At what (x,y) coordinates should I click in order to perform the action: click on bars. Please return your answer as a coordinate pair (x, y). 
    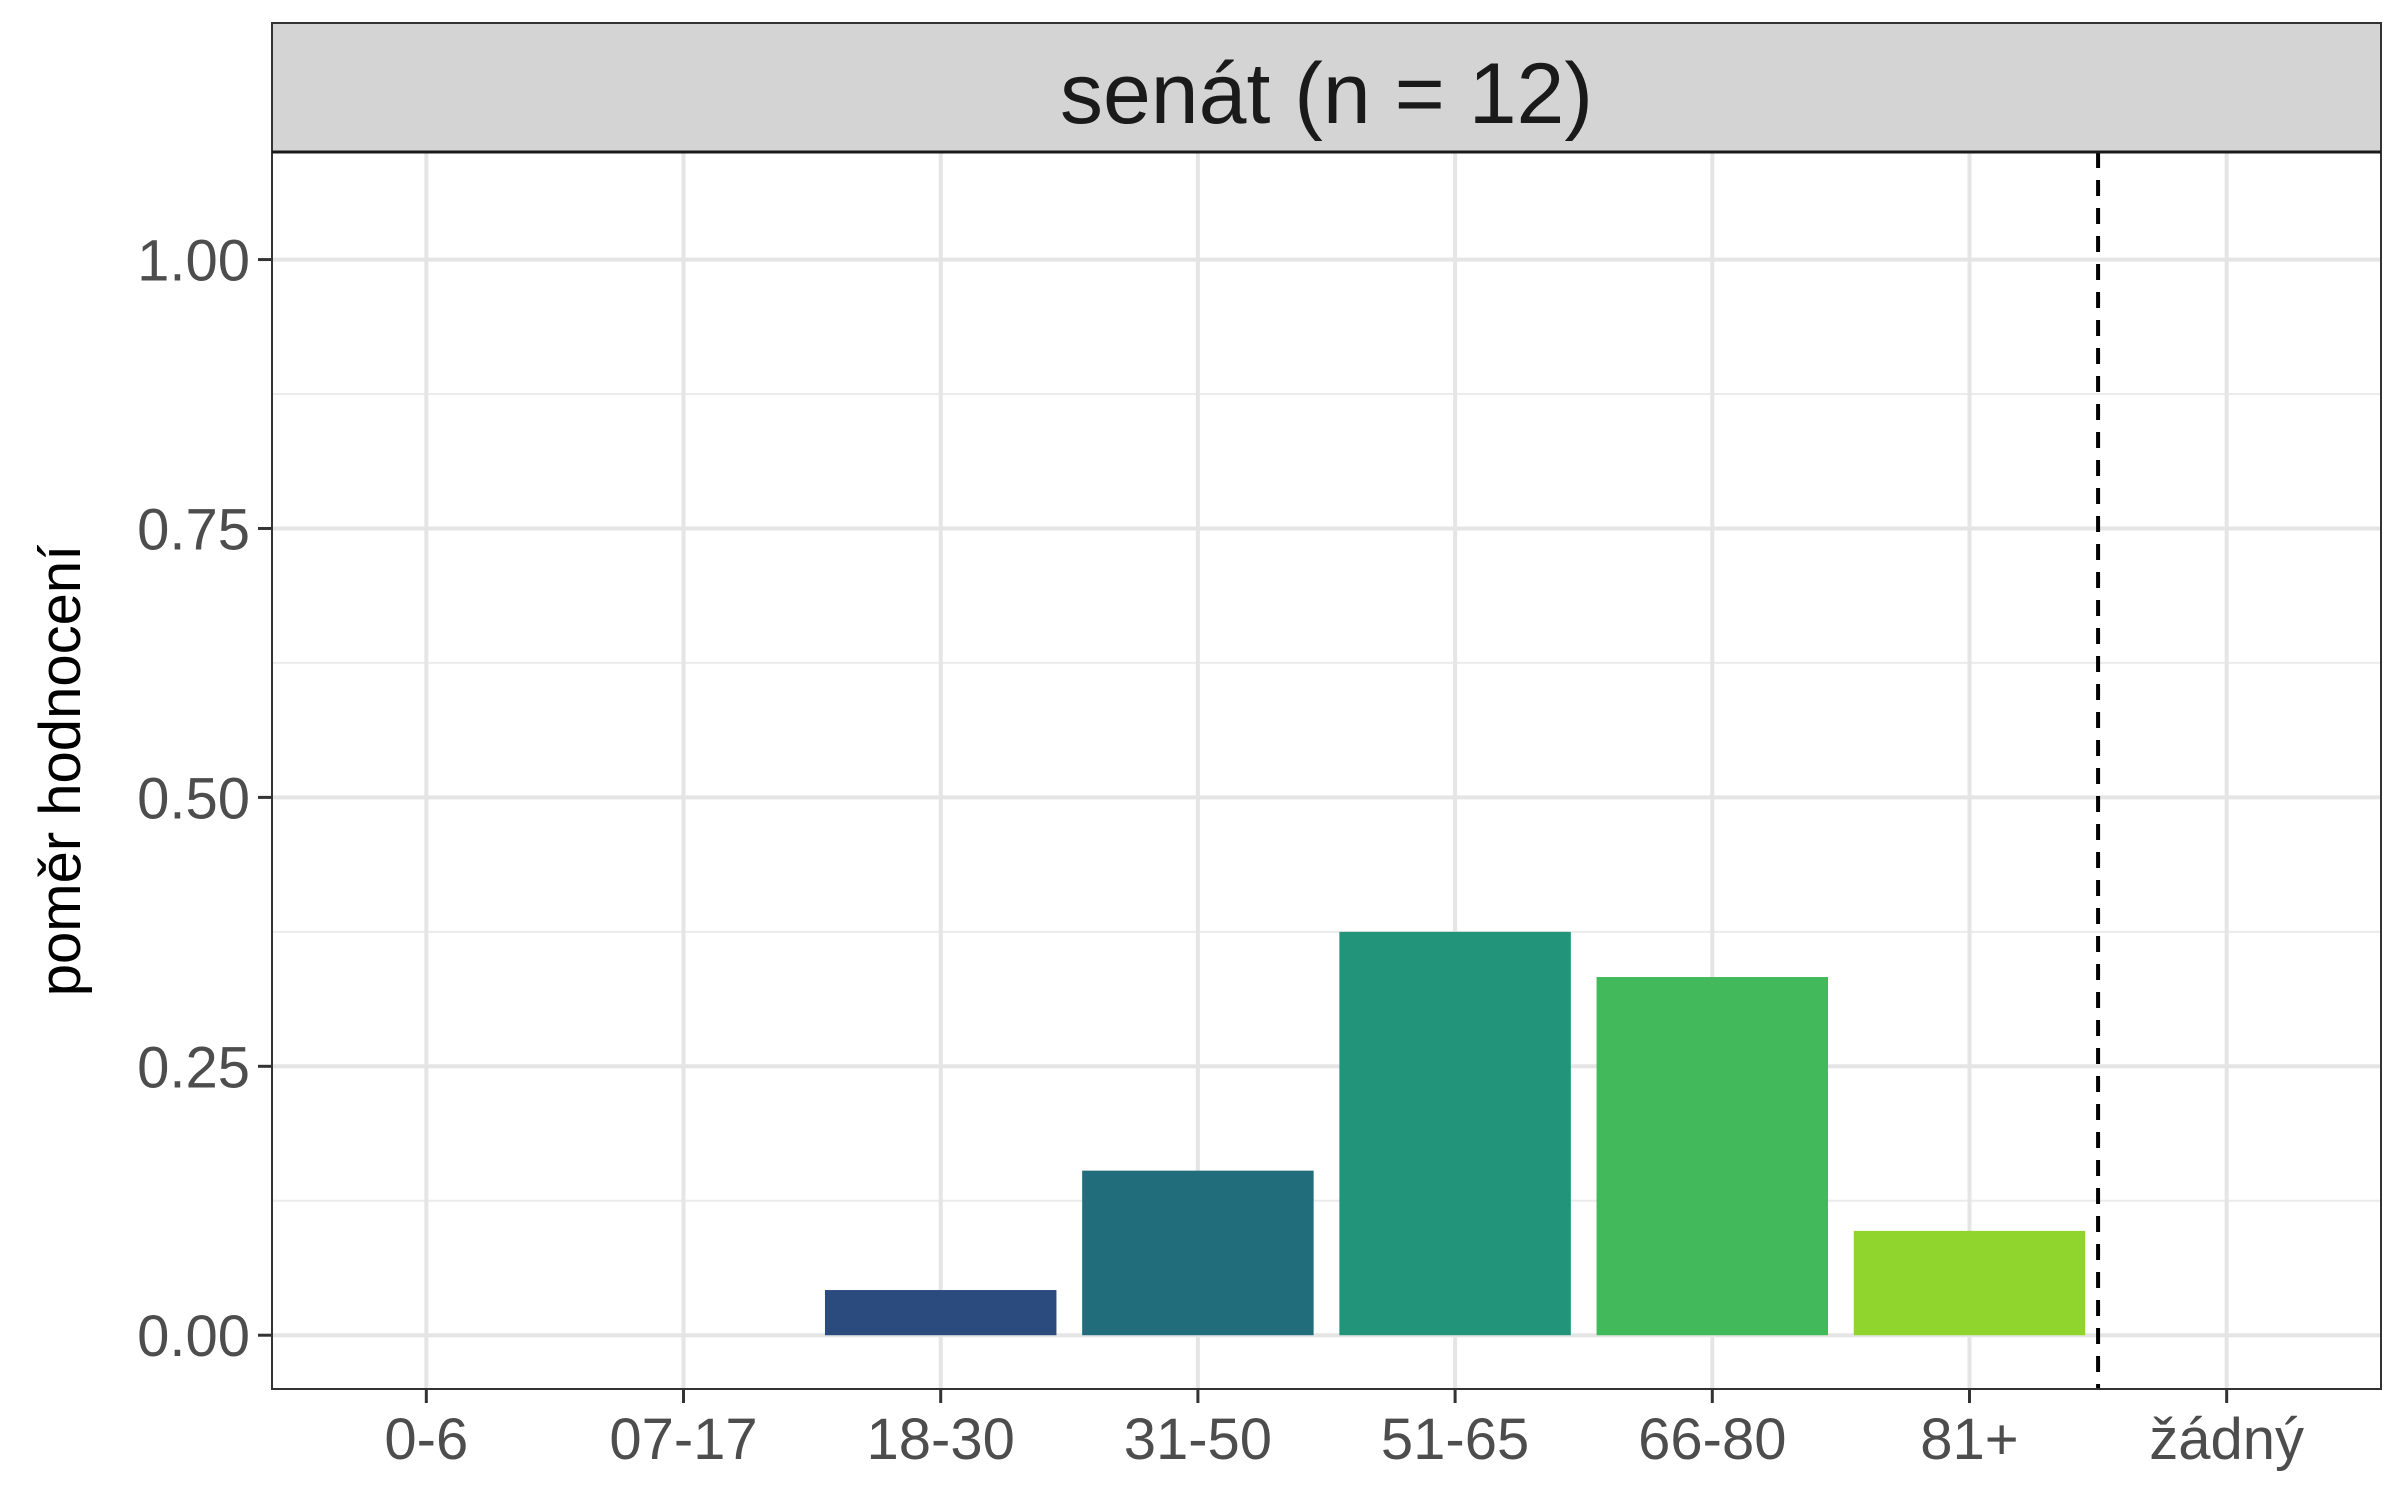
    Looking at the image, I should click on (1455, 1133).